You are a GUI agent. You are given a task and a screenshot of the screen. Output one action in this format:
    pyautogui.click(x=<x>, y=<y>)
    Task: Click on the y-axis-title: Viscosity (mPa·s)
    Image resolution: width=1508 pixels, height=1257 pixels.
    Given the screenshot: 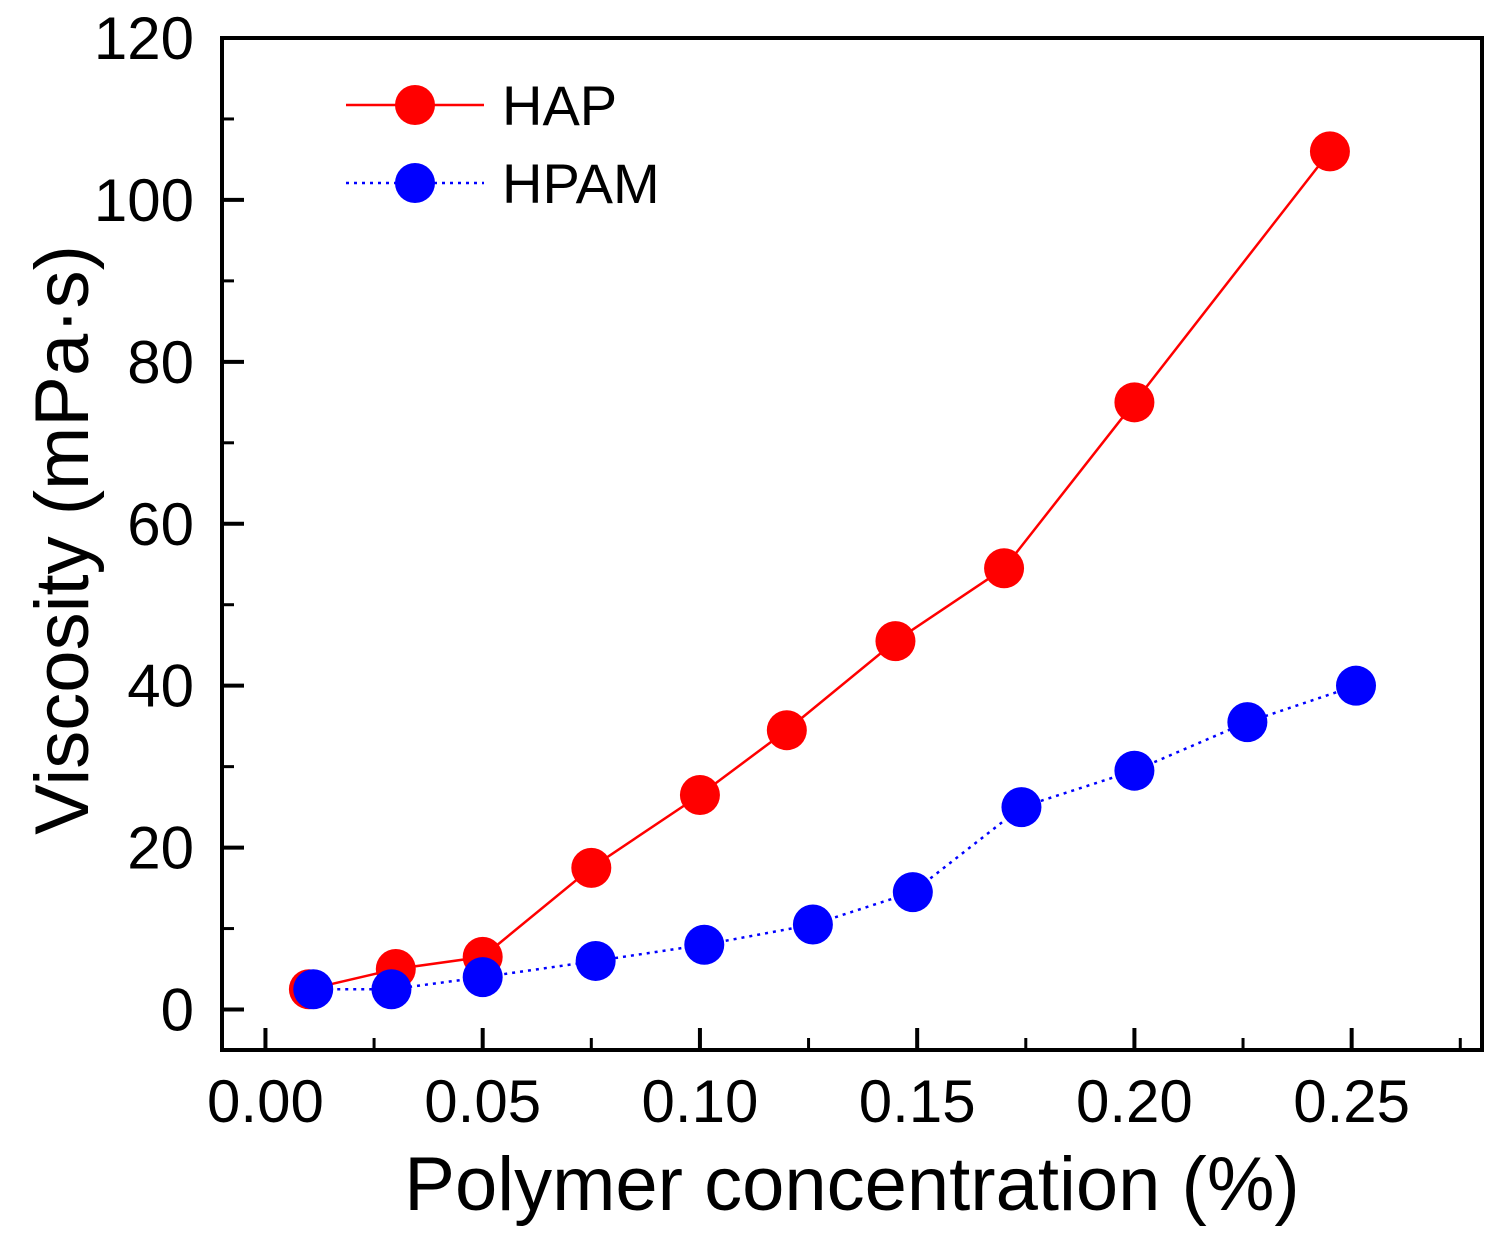 What is the action you would take?
    pyautogui.click(x=62, y=540)
    